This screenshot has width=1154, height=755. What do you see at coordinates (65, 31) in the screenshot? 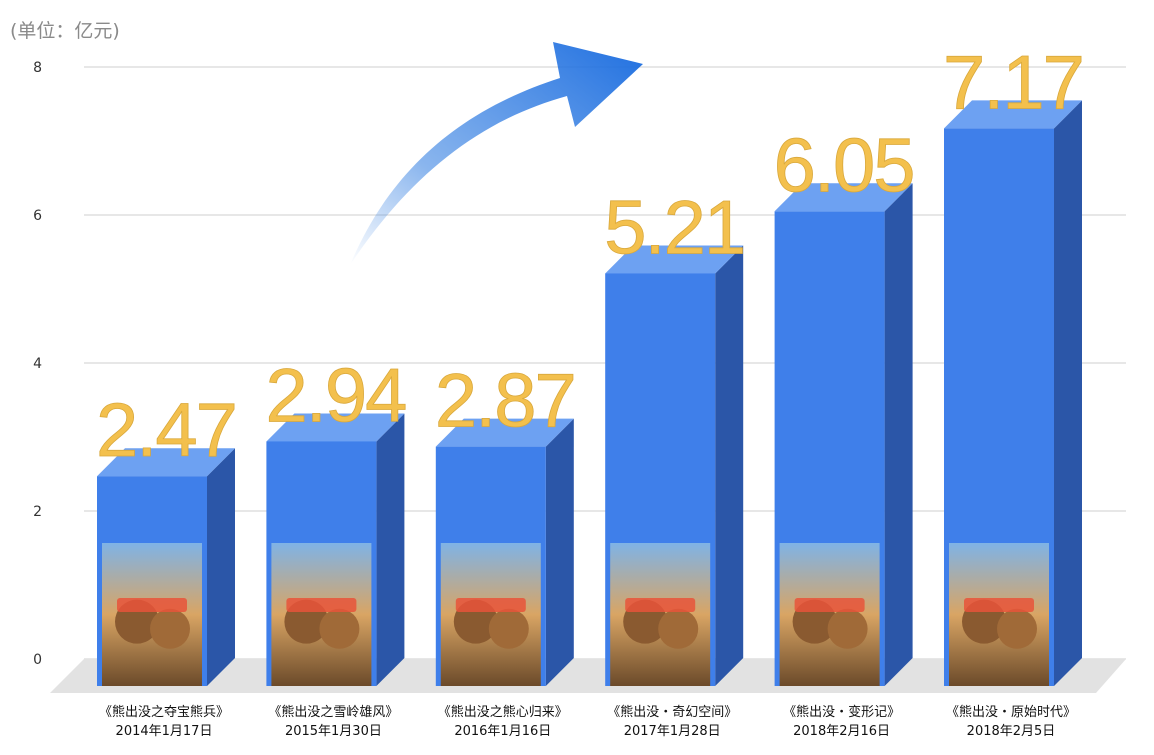
I see `unit-label: (单位：亿元)` at bounding box center [65, 31].